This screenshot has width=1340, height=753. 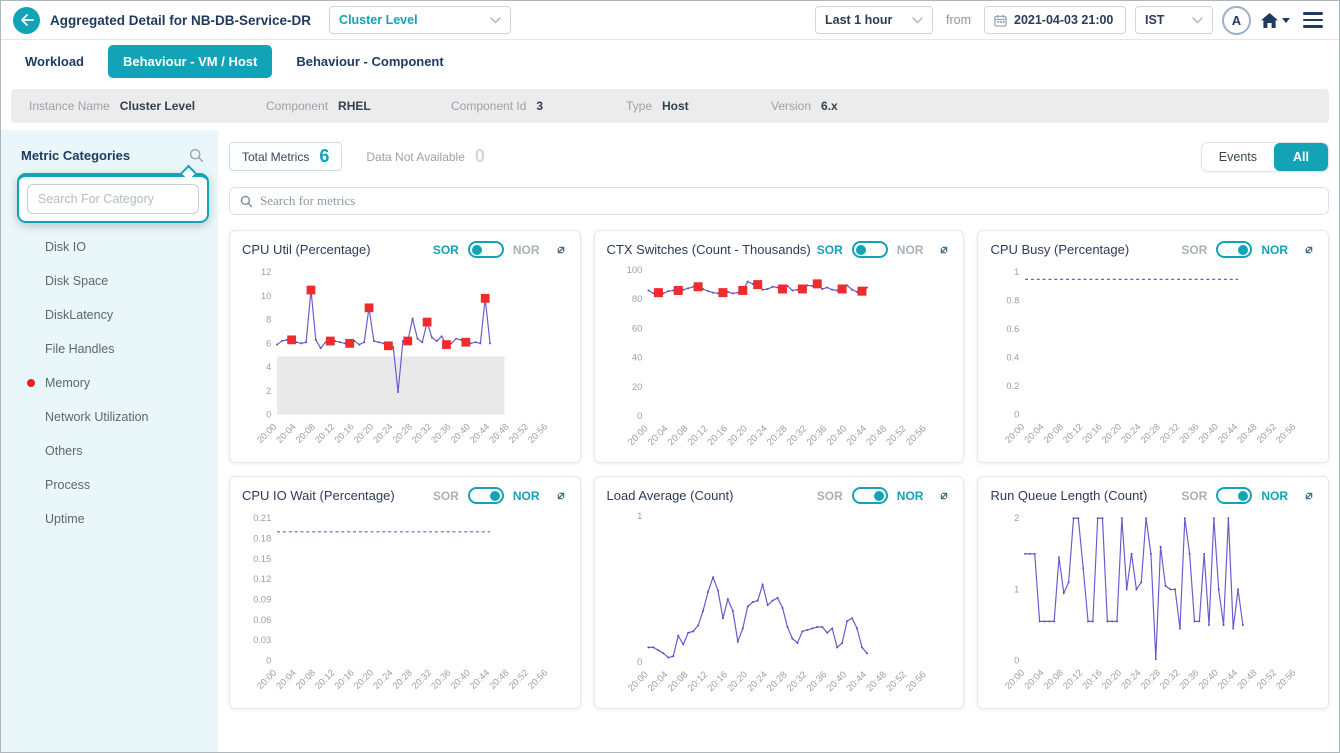 What do you see at coordinates (97, 417) in the screenshot?
I see `sidebar-category-item: Network Utilization` at bounding box center [97, 417].